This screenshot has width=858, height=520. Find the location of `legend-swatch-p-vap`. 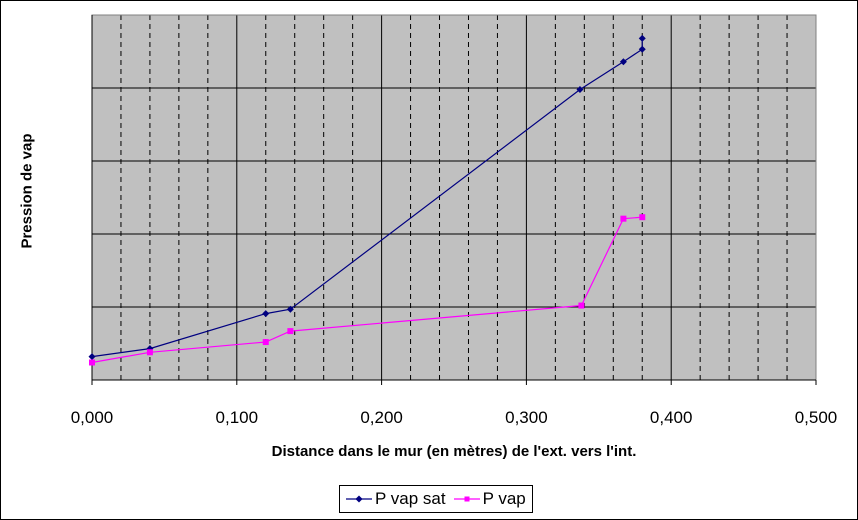

legend-swatch-p-vap is located at coordinates (466, 499).